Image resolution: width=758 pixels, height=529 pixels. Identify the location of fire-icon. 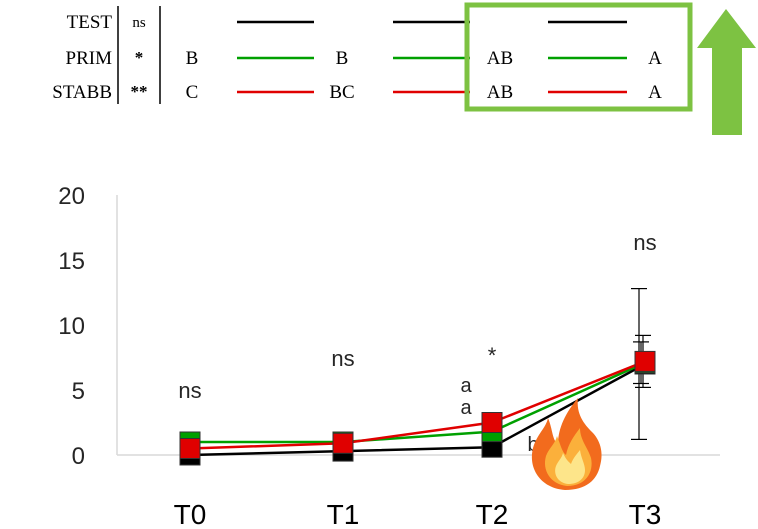
(566, 444).